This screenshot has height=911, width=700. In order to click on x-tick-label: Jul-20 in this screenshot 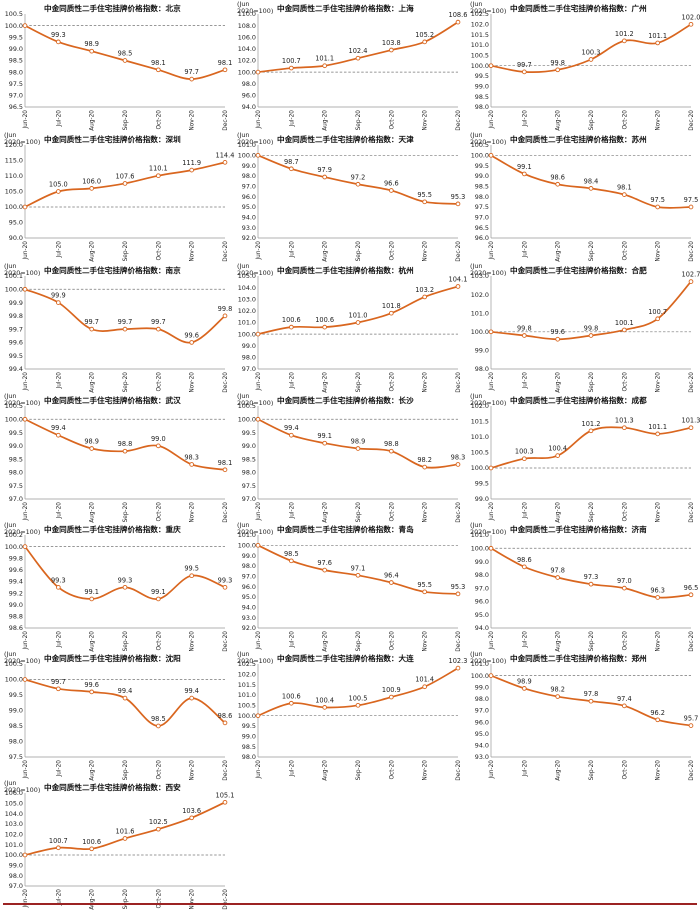, I will do `click(59, 898)`.